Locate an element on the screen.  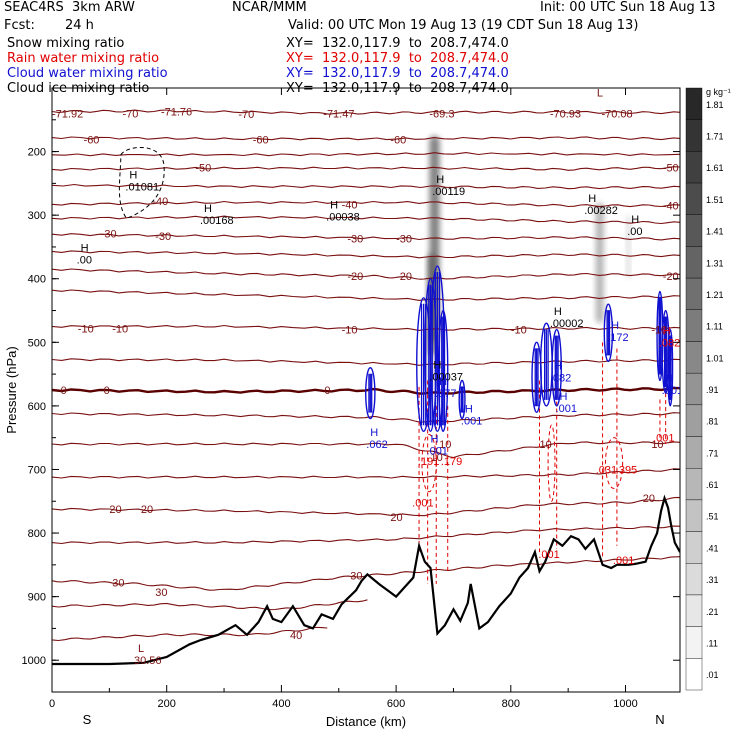
fcst-label: Fcst: is located at coordinates (19, 25).